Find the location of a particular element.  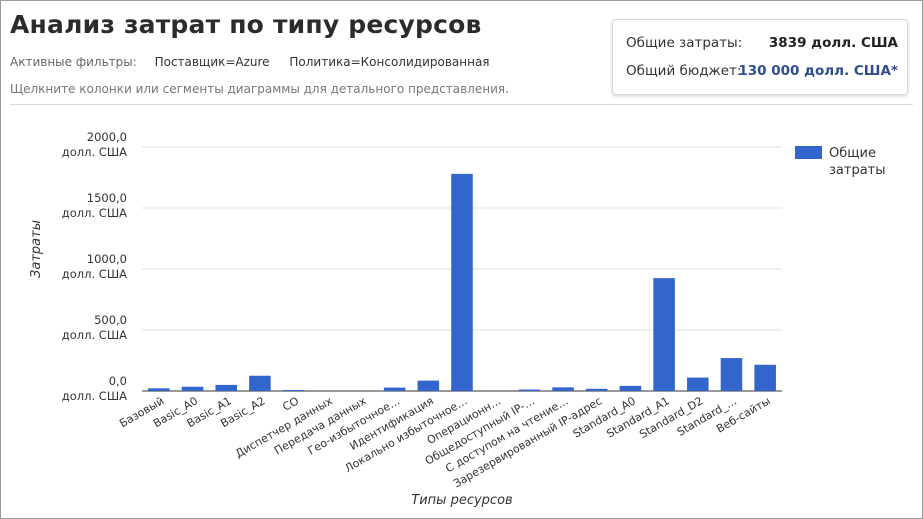

header-divider is located at coordinates (461, 104).